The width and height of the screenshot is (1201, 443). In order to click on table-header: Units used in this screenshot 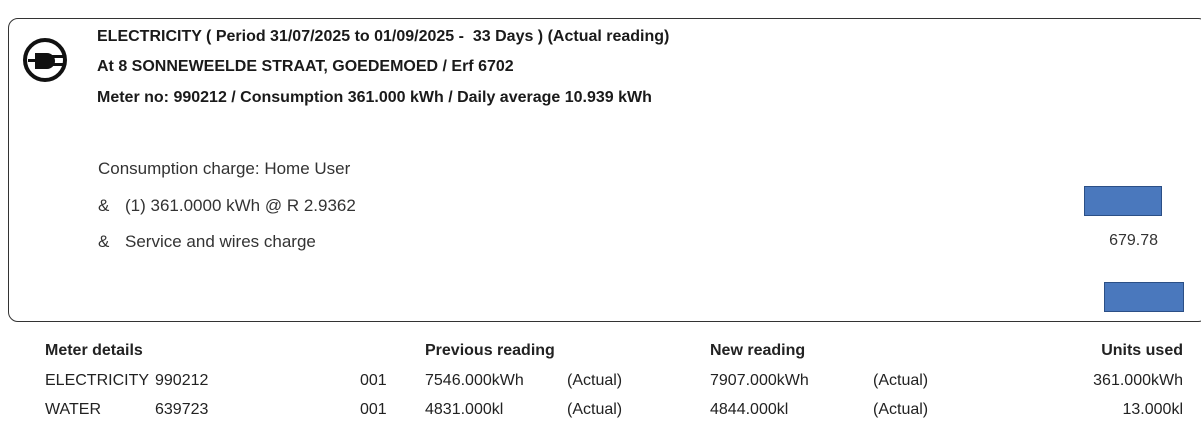, I will do `click(1142, 350)`.